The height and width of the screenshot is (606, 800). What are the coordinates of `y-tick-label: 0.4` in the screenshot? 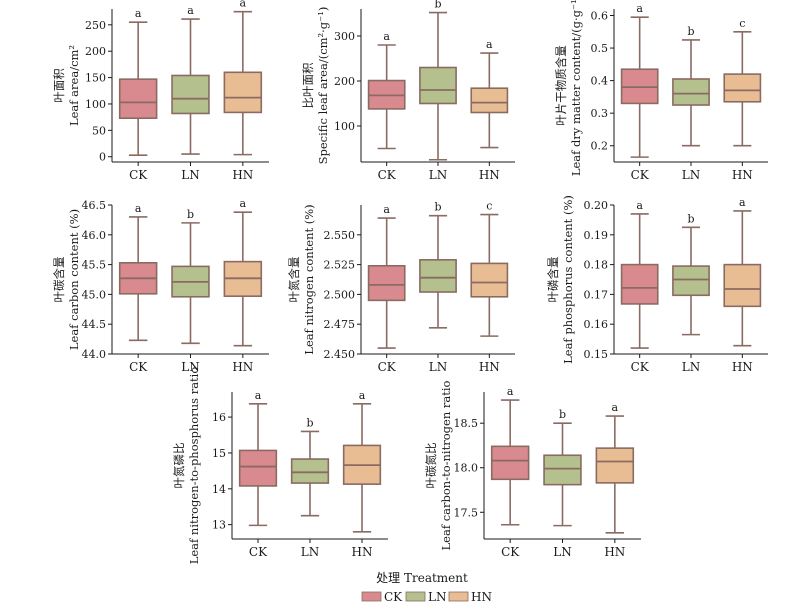 It's located at (600, 81).